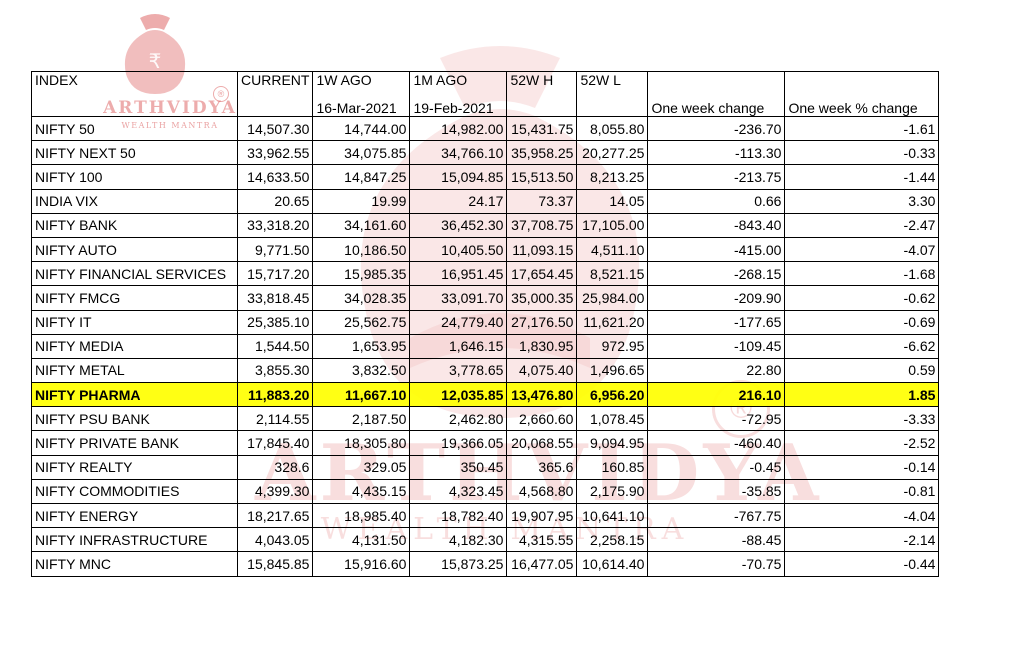 This screenshot has height=645, width=1024. What do you see at coordinates (361, 419) in the screenshot?
I see `cell-1w-ago: 2,187.50` at bounding box center [361, 419].